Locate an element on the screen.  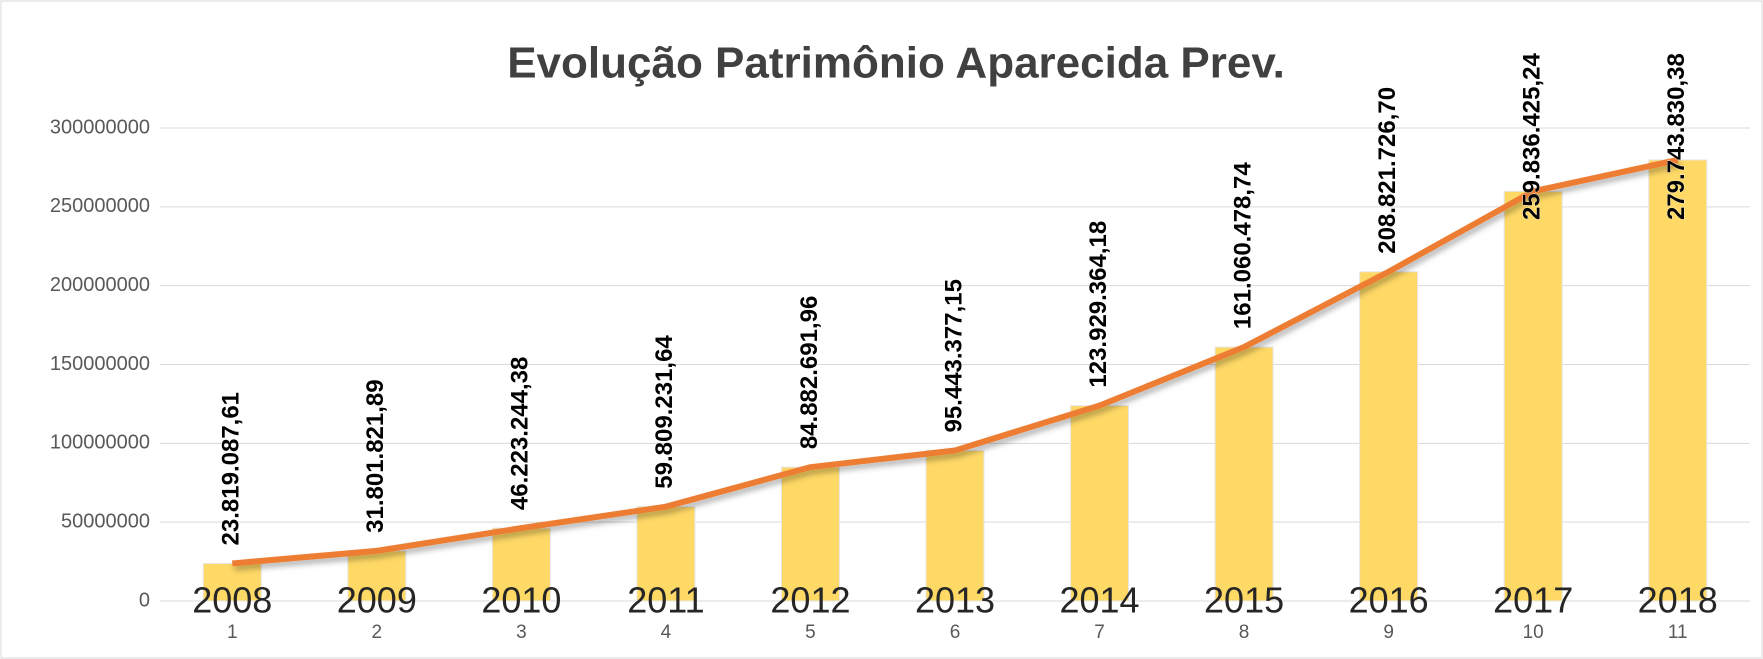
data-label: 23.819.087,61 is located at coordinates (231, 468).